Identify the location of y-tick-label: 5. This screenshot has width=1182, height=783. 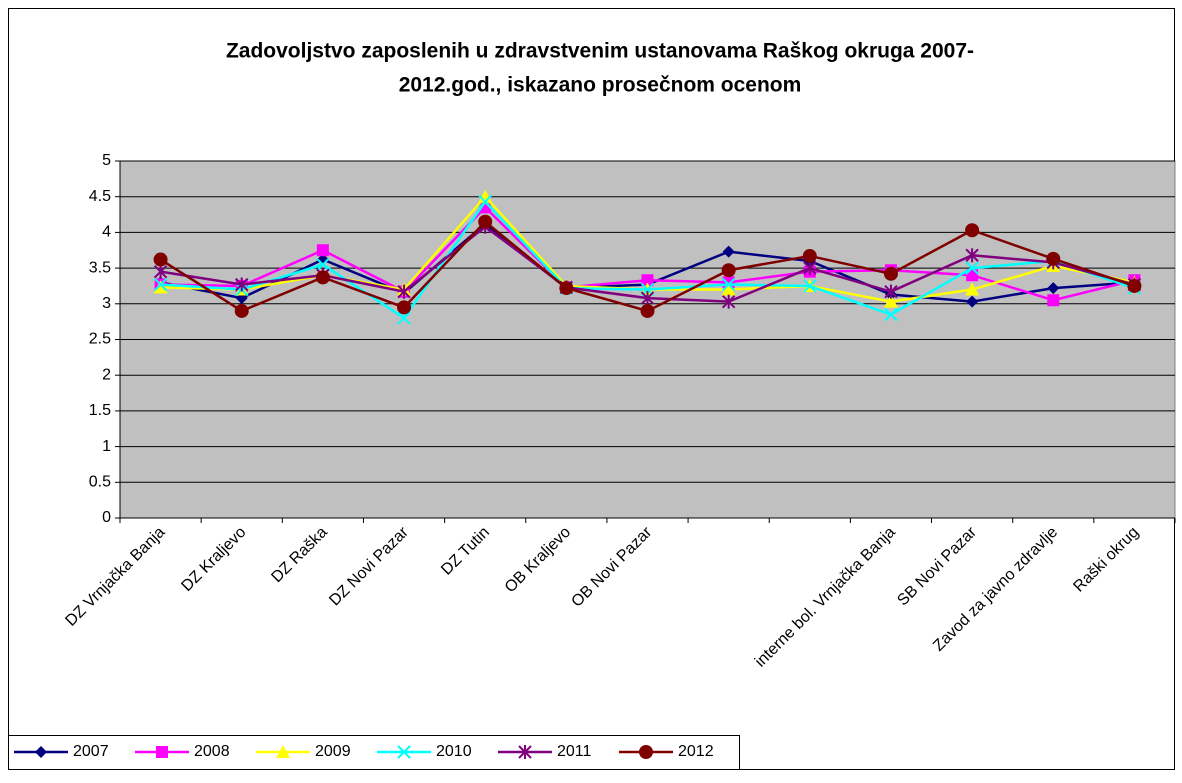
(106, 160).